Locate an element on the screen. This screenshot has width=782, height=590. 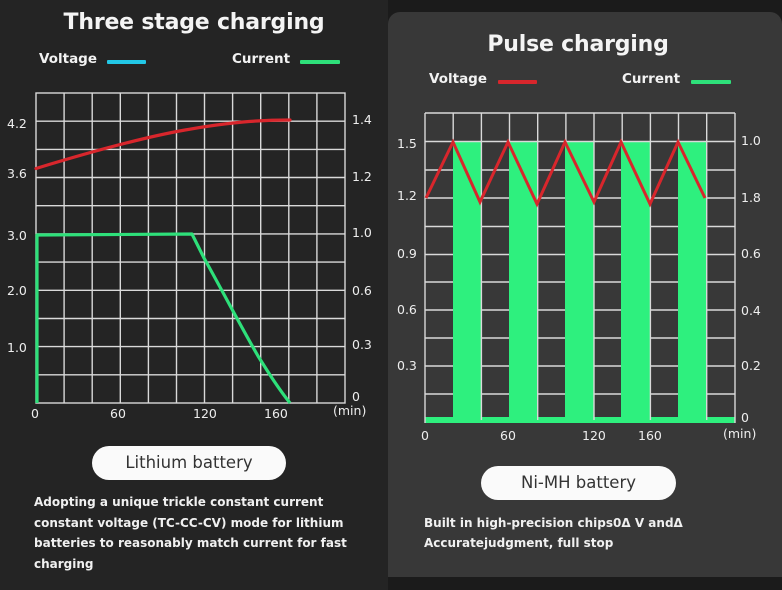
y-right-tick: 0.2 is located at coordinates (751, 365).